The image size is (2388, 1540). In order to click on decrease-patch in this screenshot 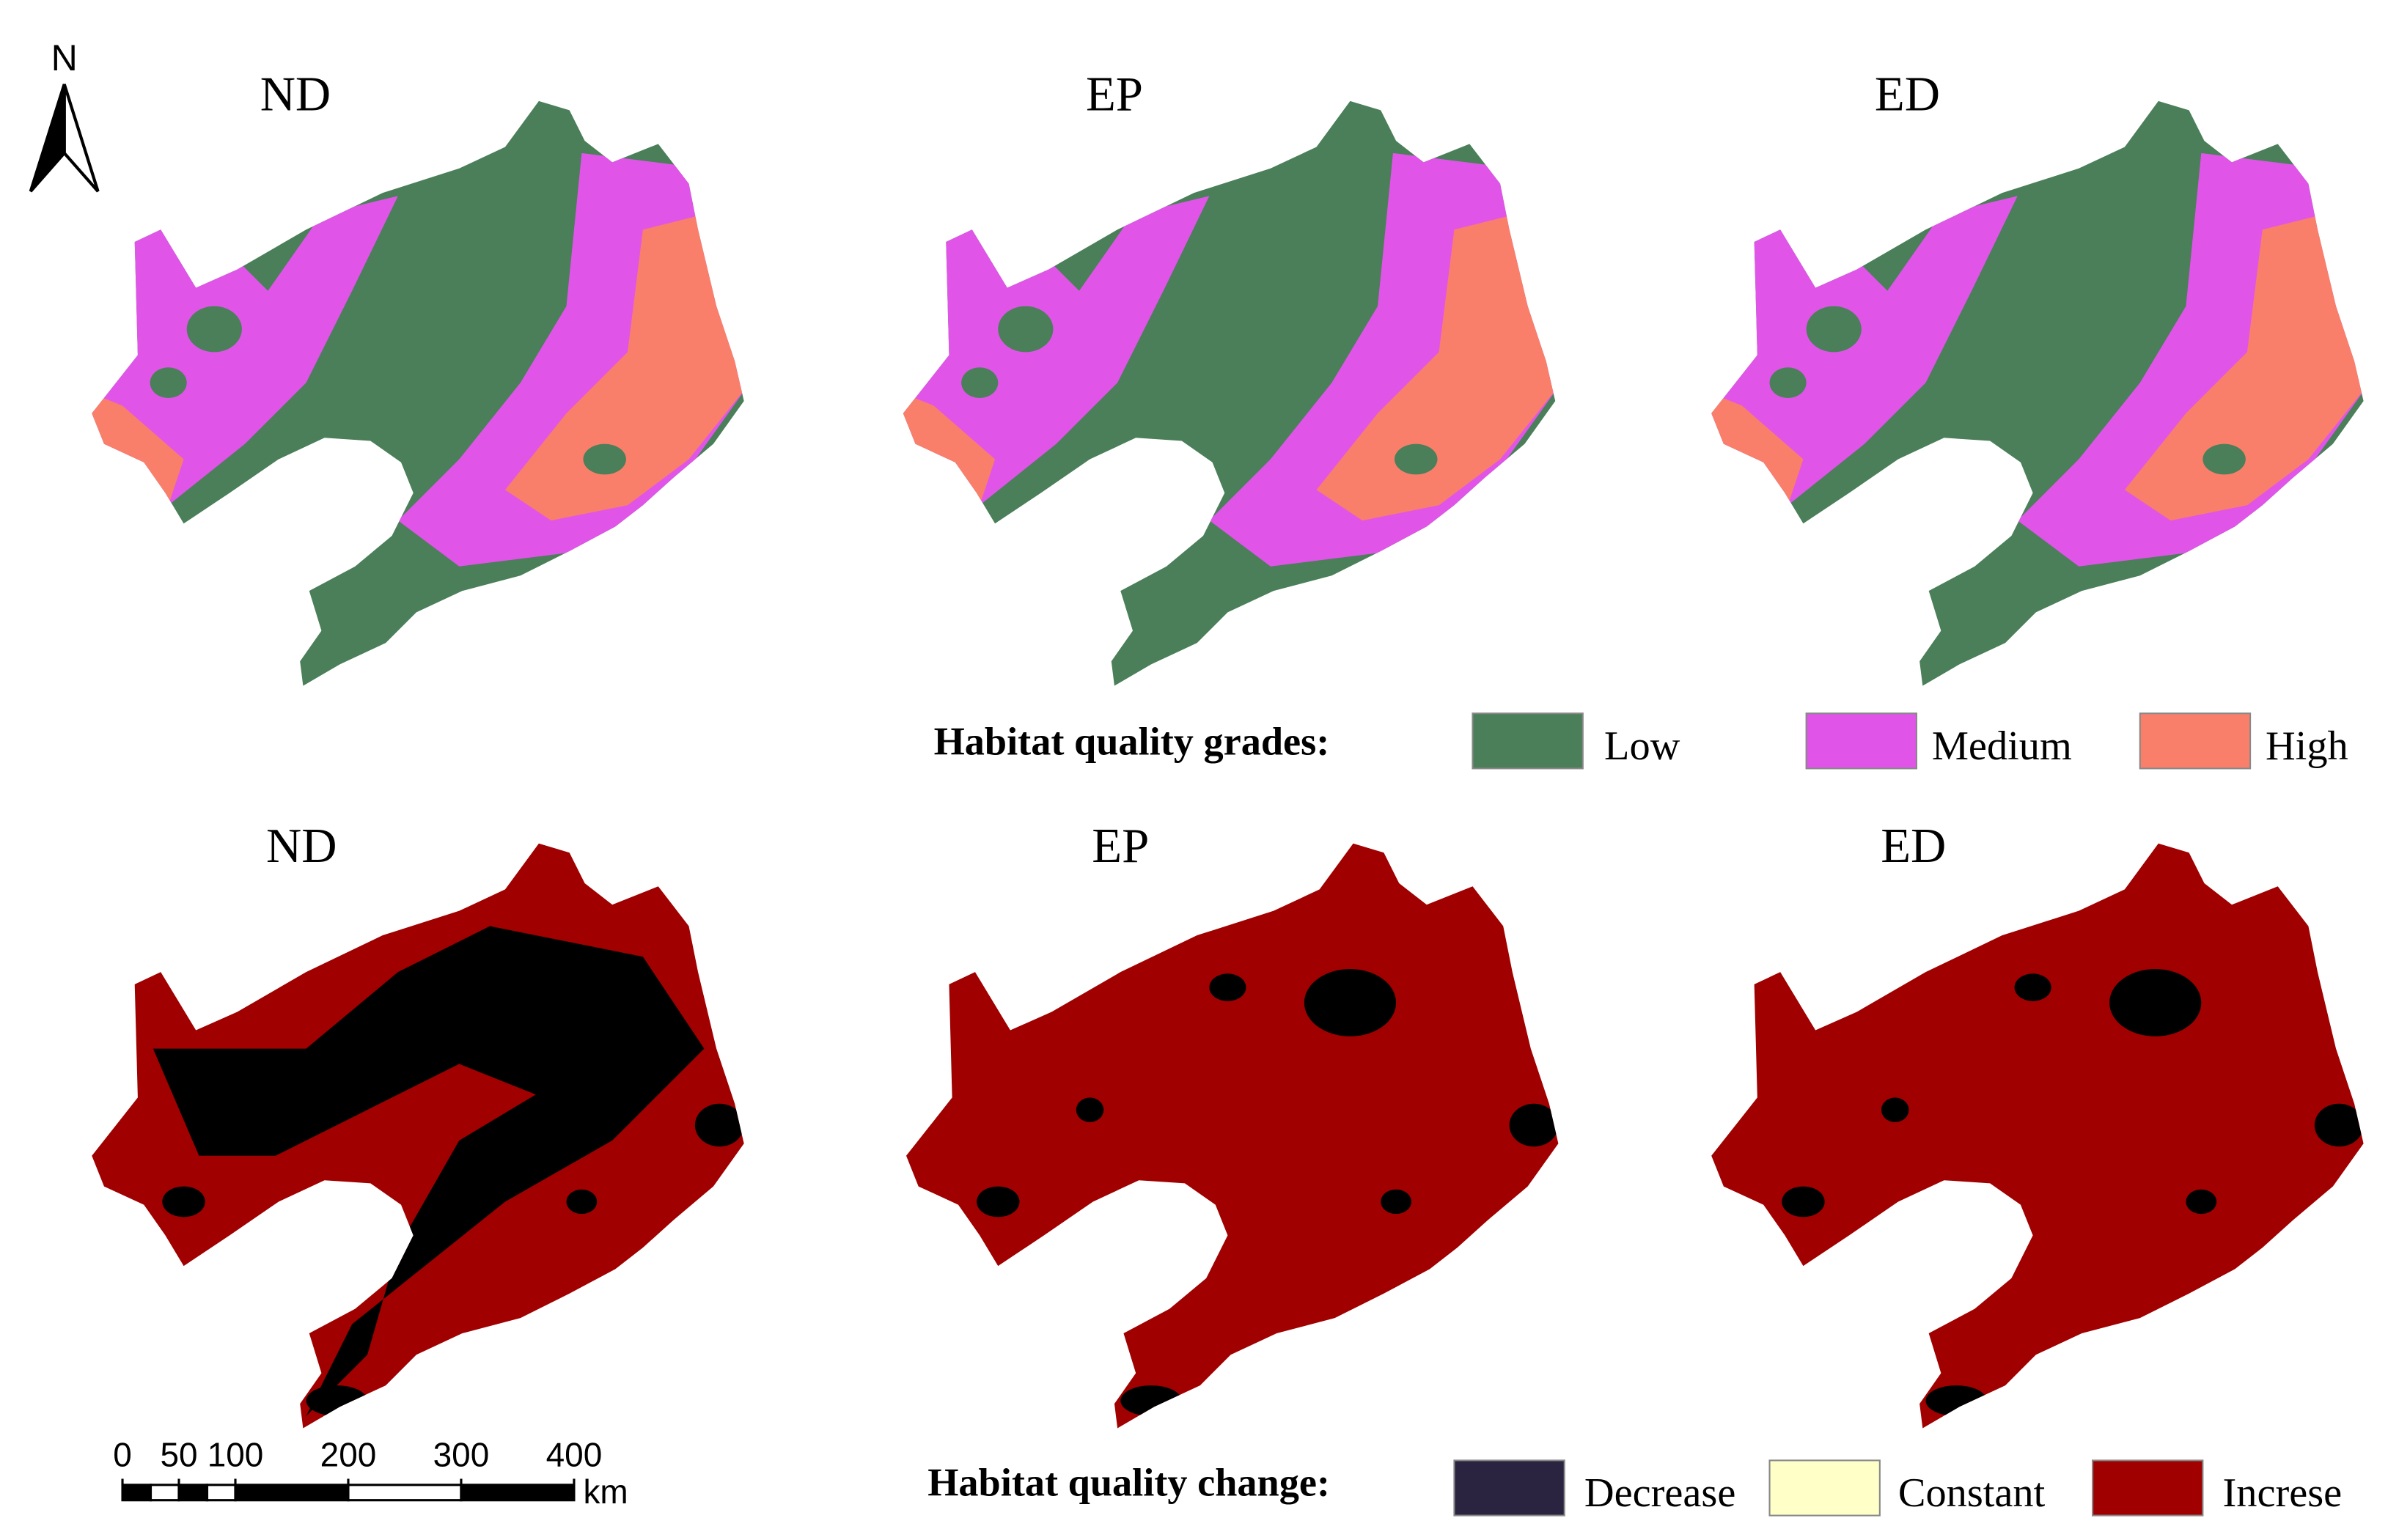, I will do `click(429, 1171)`.